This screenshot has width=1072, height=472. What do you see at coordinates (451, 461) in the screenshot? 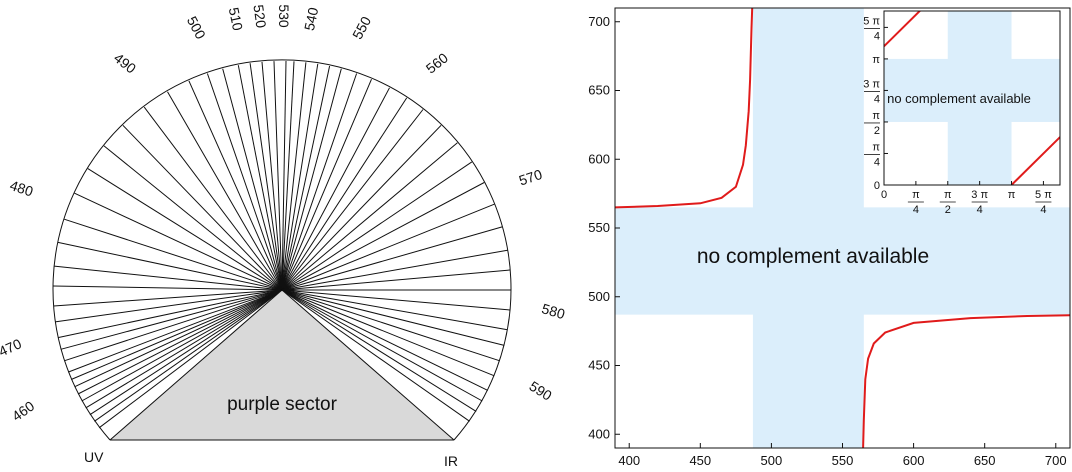
I see `ir-label: IR` at bounding box center [451, 461].